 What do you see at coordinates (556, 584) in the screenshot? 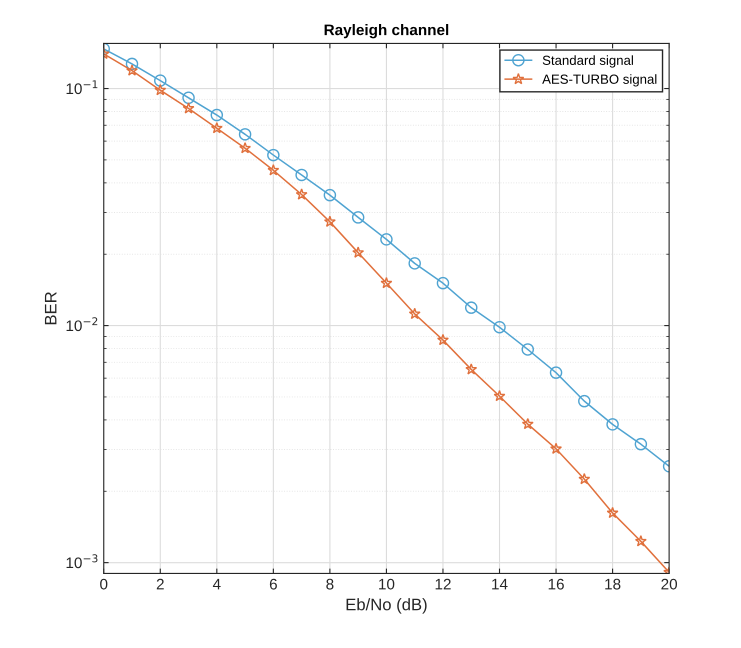
I see `x-tick-label: 16` at bounding box center [556, 584].